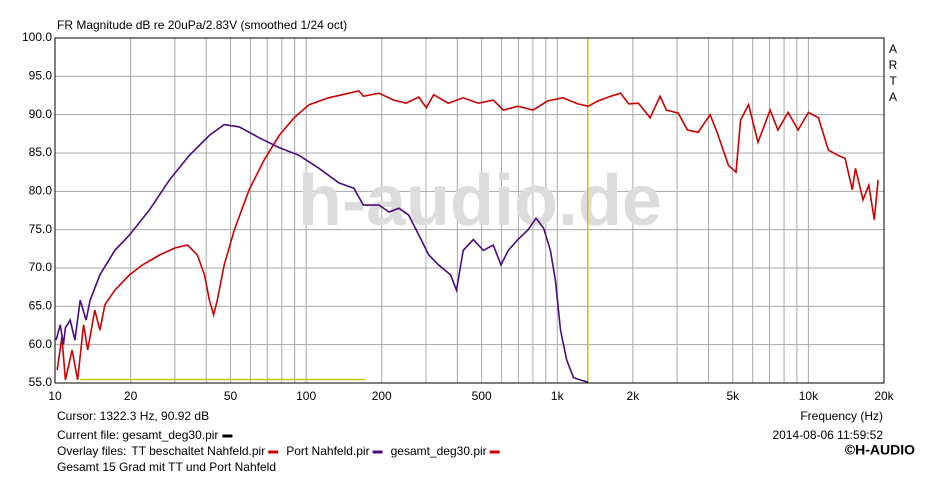  I want to click on y-tick-label: 95.0, so click(41, 76).